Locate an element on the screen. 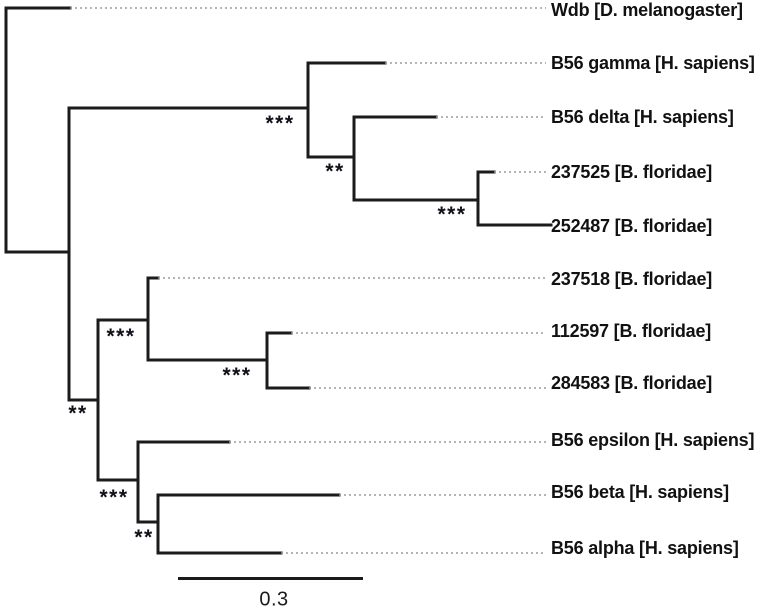 Image resolution: width=774 pixels, height=615 pixels. taxon-label: Wdb [D. melanogaster] is located at coordinates (647, 10).